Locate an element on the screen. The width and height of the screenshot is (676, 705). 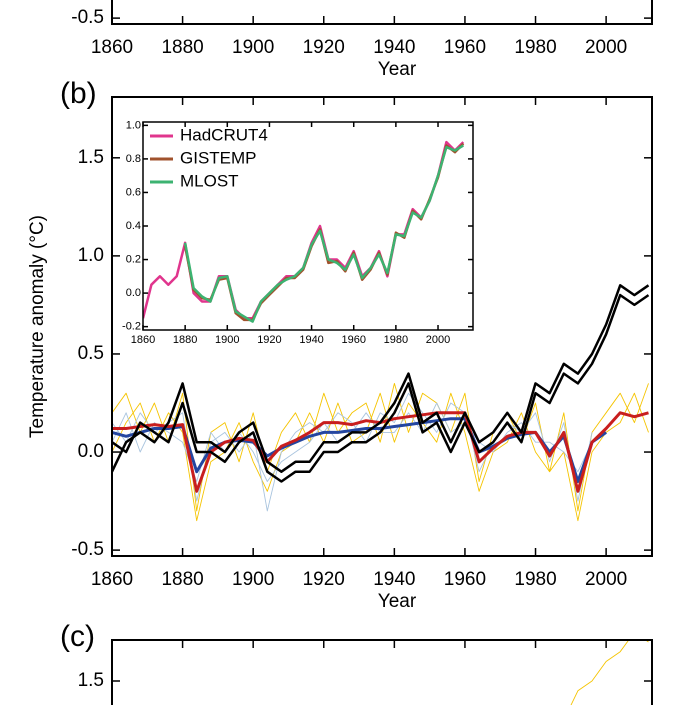
legend-label: GISTEMP is located at coordinates (218, 157).